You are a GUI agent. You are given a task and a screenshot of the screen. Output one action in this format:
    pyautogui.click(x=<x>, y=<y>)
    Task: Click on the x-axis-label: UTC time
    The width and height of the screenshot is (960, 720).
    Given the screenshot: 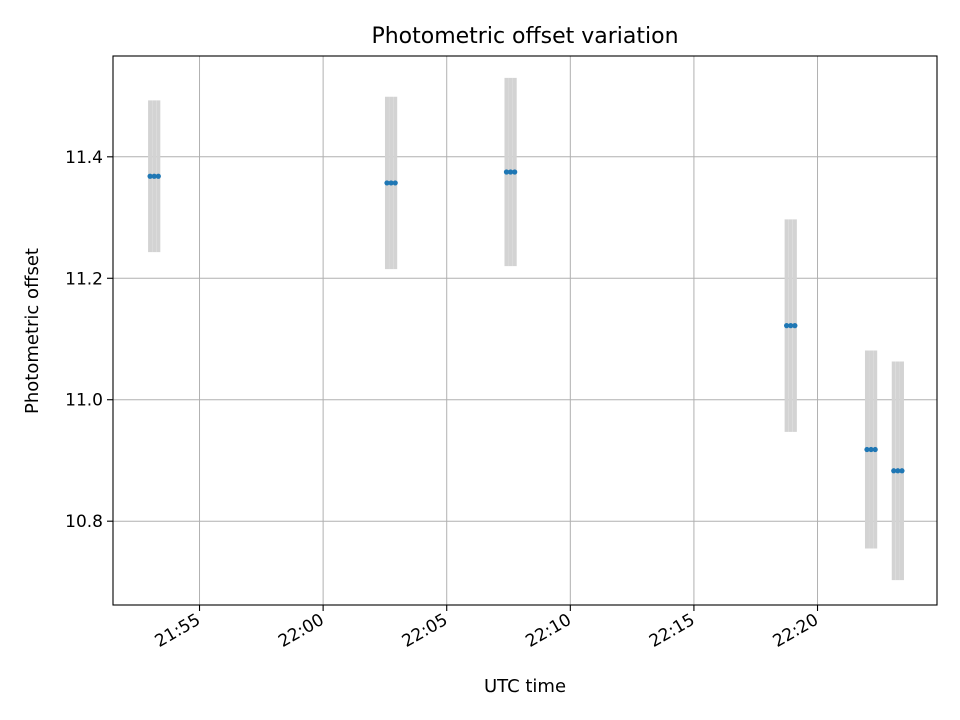 What is the action you would take?
    pyautogui.click(x=525, y=686)
    